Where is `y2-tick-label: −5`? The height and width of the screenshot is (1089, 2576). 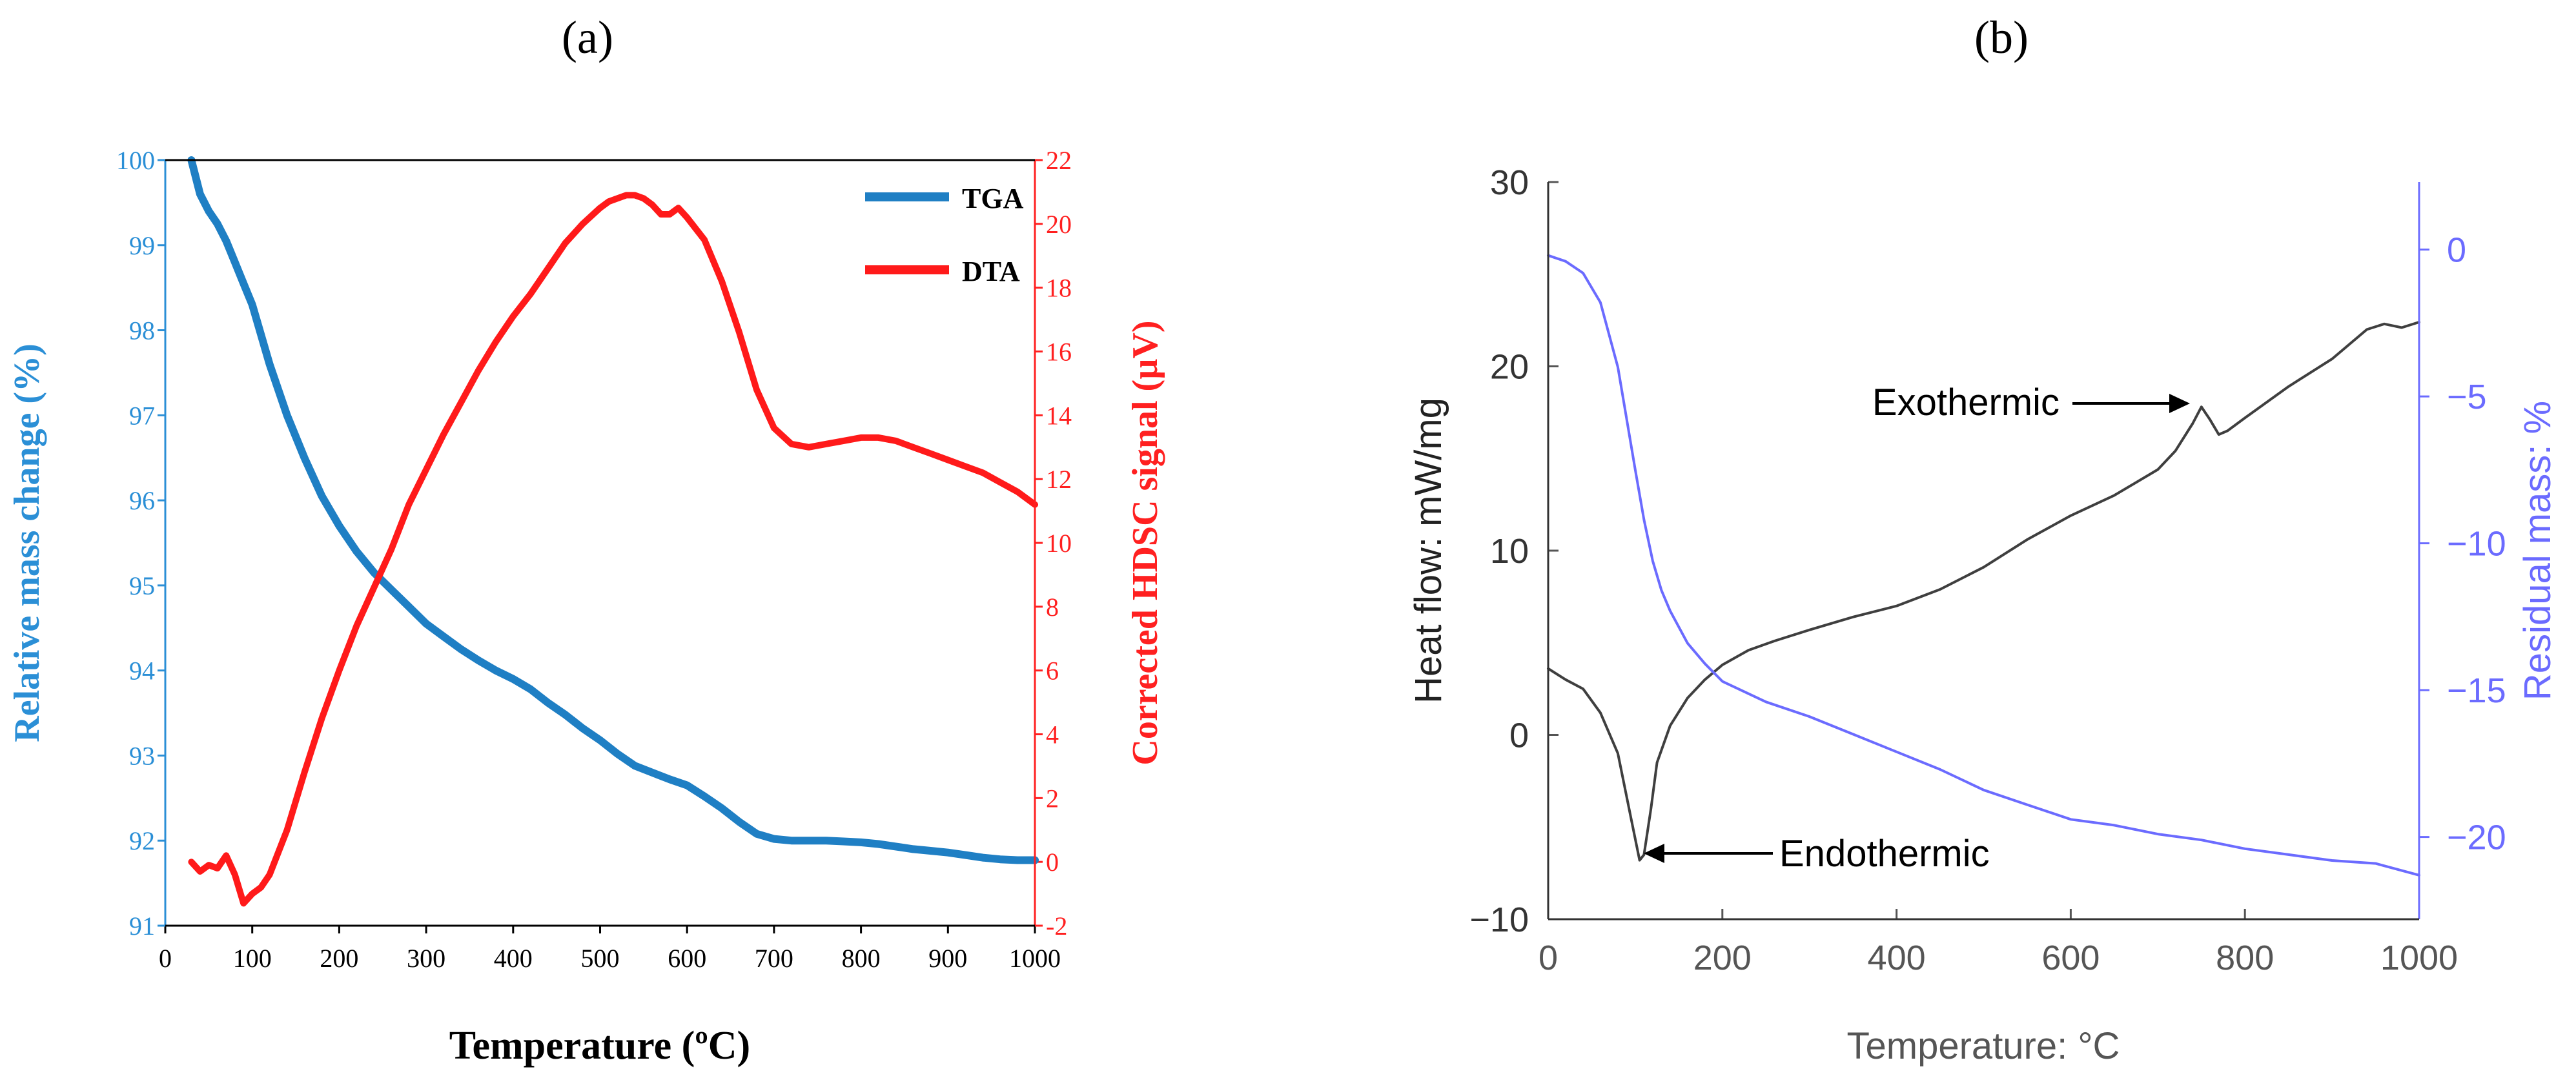
y2-tick-label: −5 is located at coordinates (2467, 397).